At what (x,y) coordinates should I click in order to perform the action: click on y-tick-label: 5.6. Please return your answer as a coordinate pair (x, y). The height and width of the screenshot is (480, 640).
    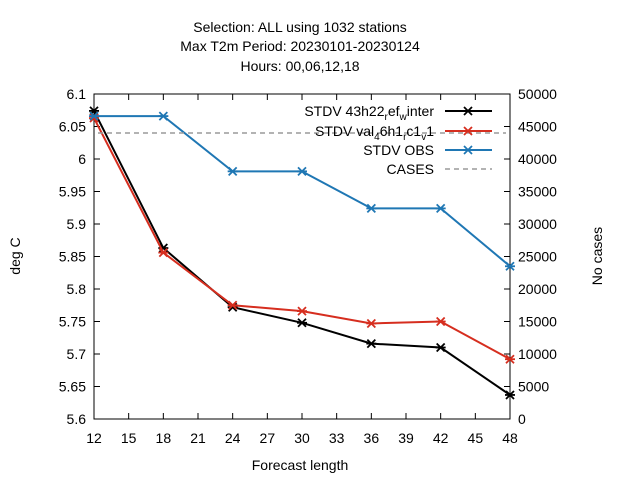
    Looking at the image, I should click on (77, 419).